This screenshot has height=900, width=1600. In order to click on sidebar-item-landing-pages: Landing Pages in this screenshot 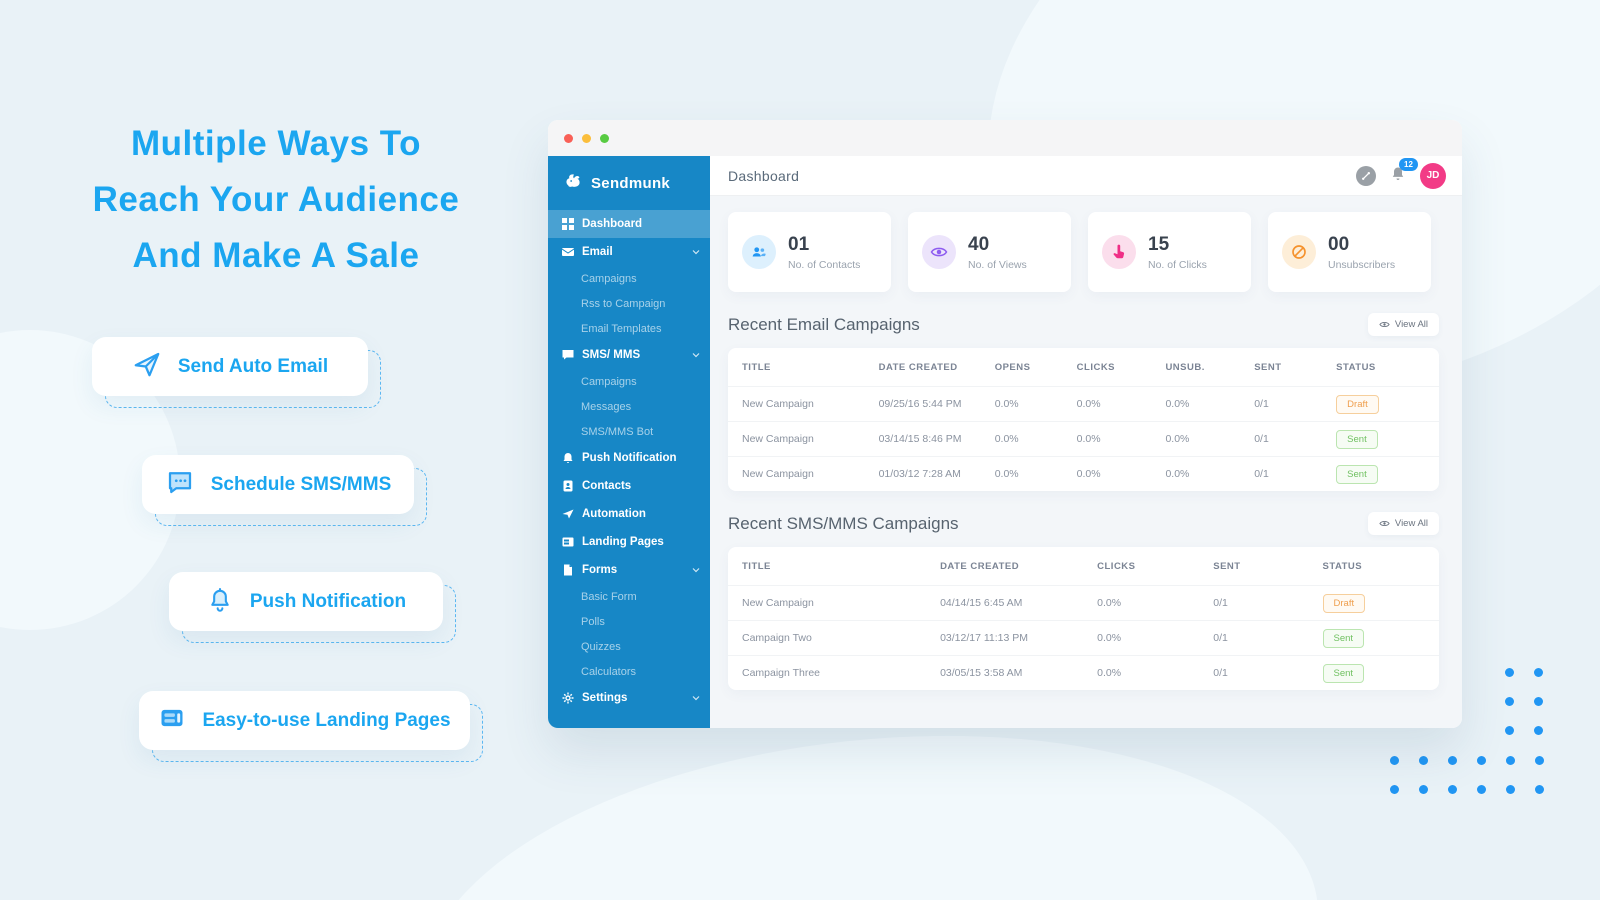, I will do `click(629, 542)`.